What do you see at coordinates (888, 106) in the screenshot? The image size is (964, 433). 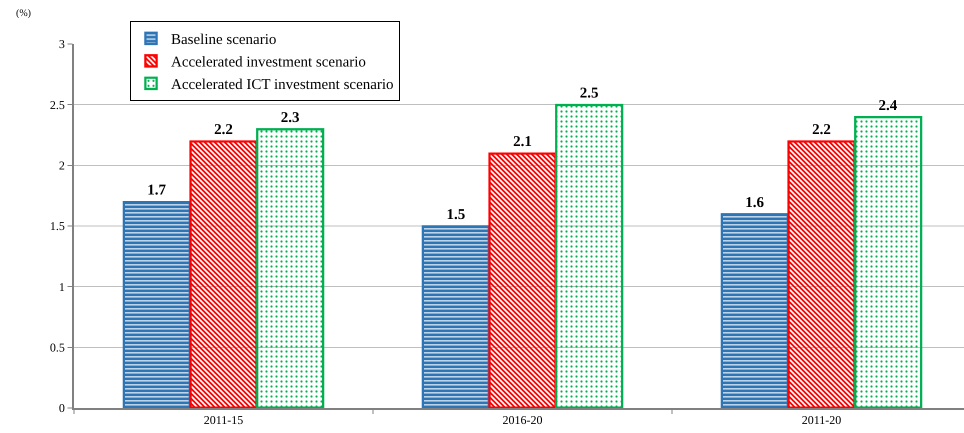 I see `data-label: 2.4` at bounding box center [888, 106].